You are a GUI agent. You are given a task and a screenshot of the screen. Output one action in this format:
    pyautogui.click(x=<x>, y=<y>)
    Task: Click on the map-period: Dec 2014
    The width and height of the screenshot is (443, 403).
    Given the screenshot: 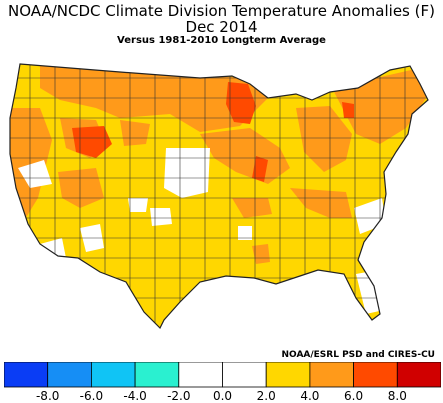 What is the action you would take?
    pyautogui.click(x=221, y=27)
    